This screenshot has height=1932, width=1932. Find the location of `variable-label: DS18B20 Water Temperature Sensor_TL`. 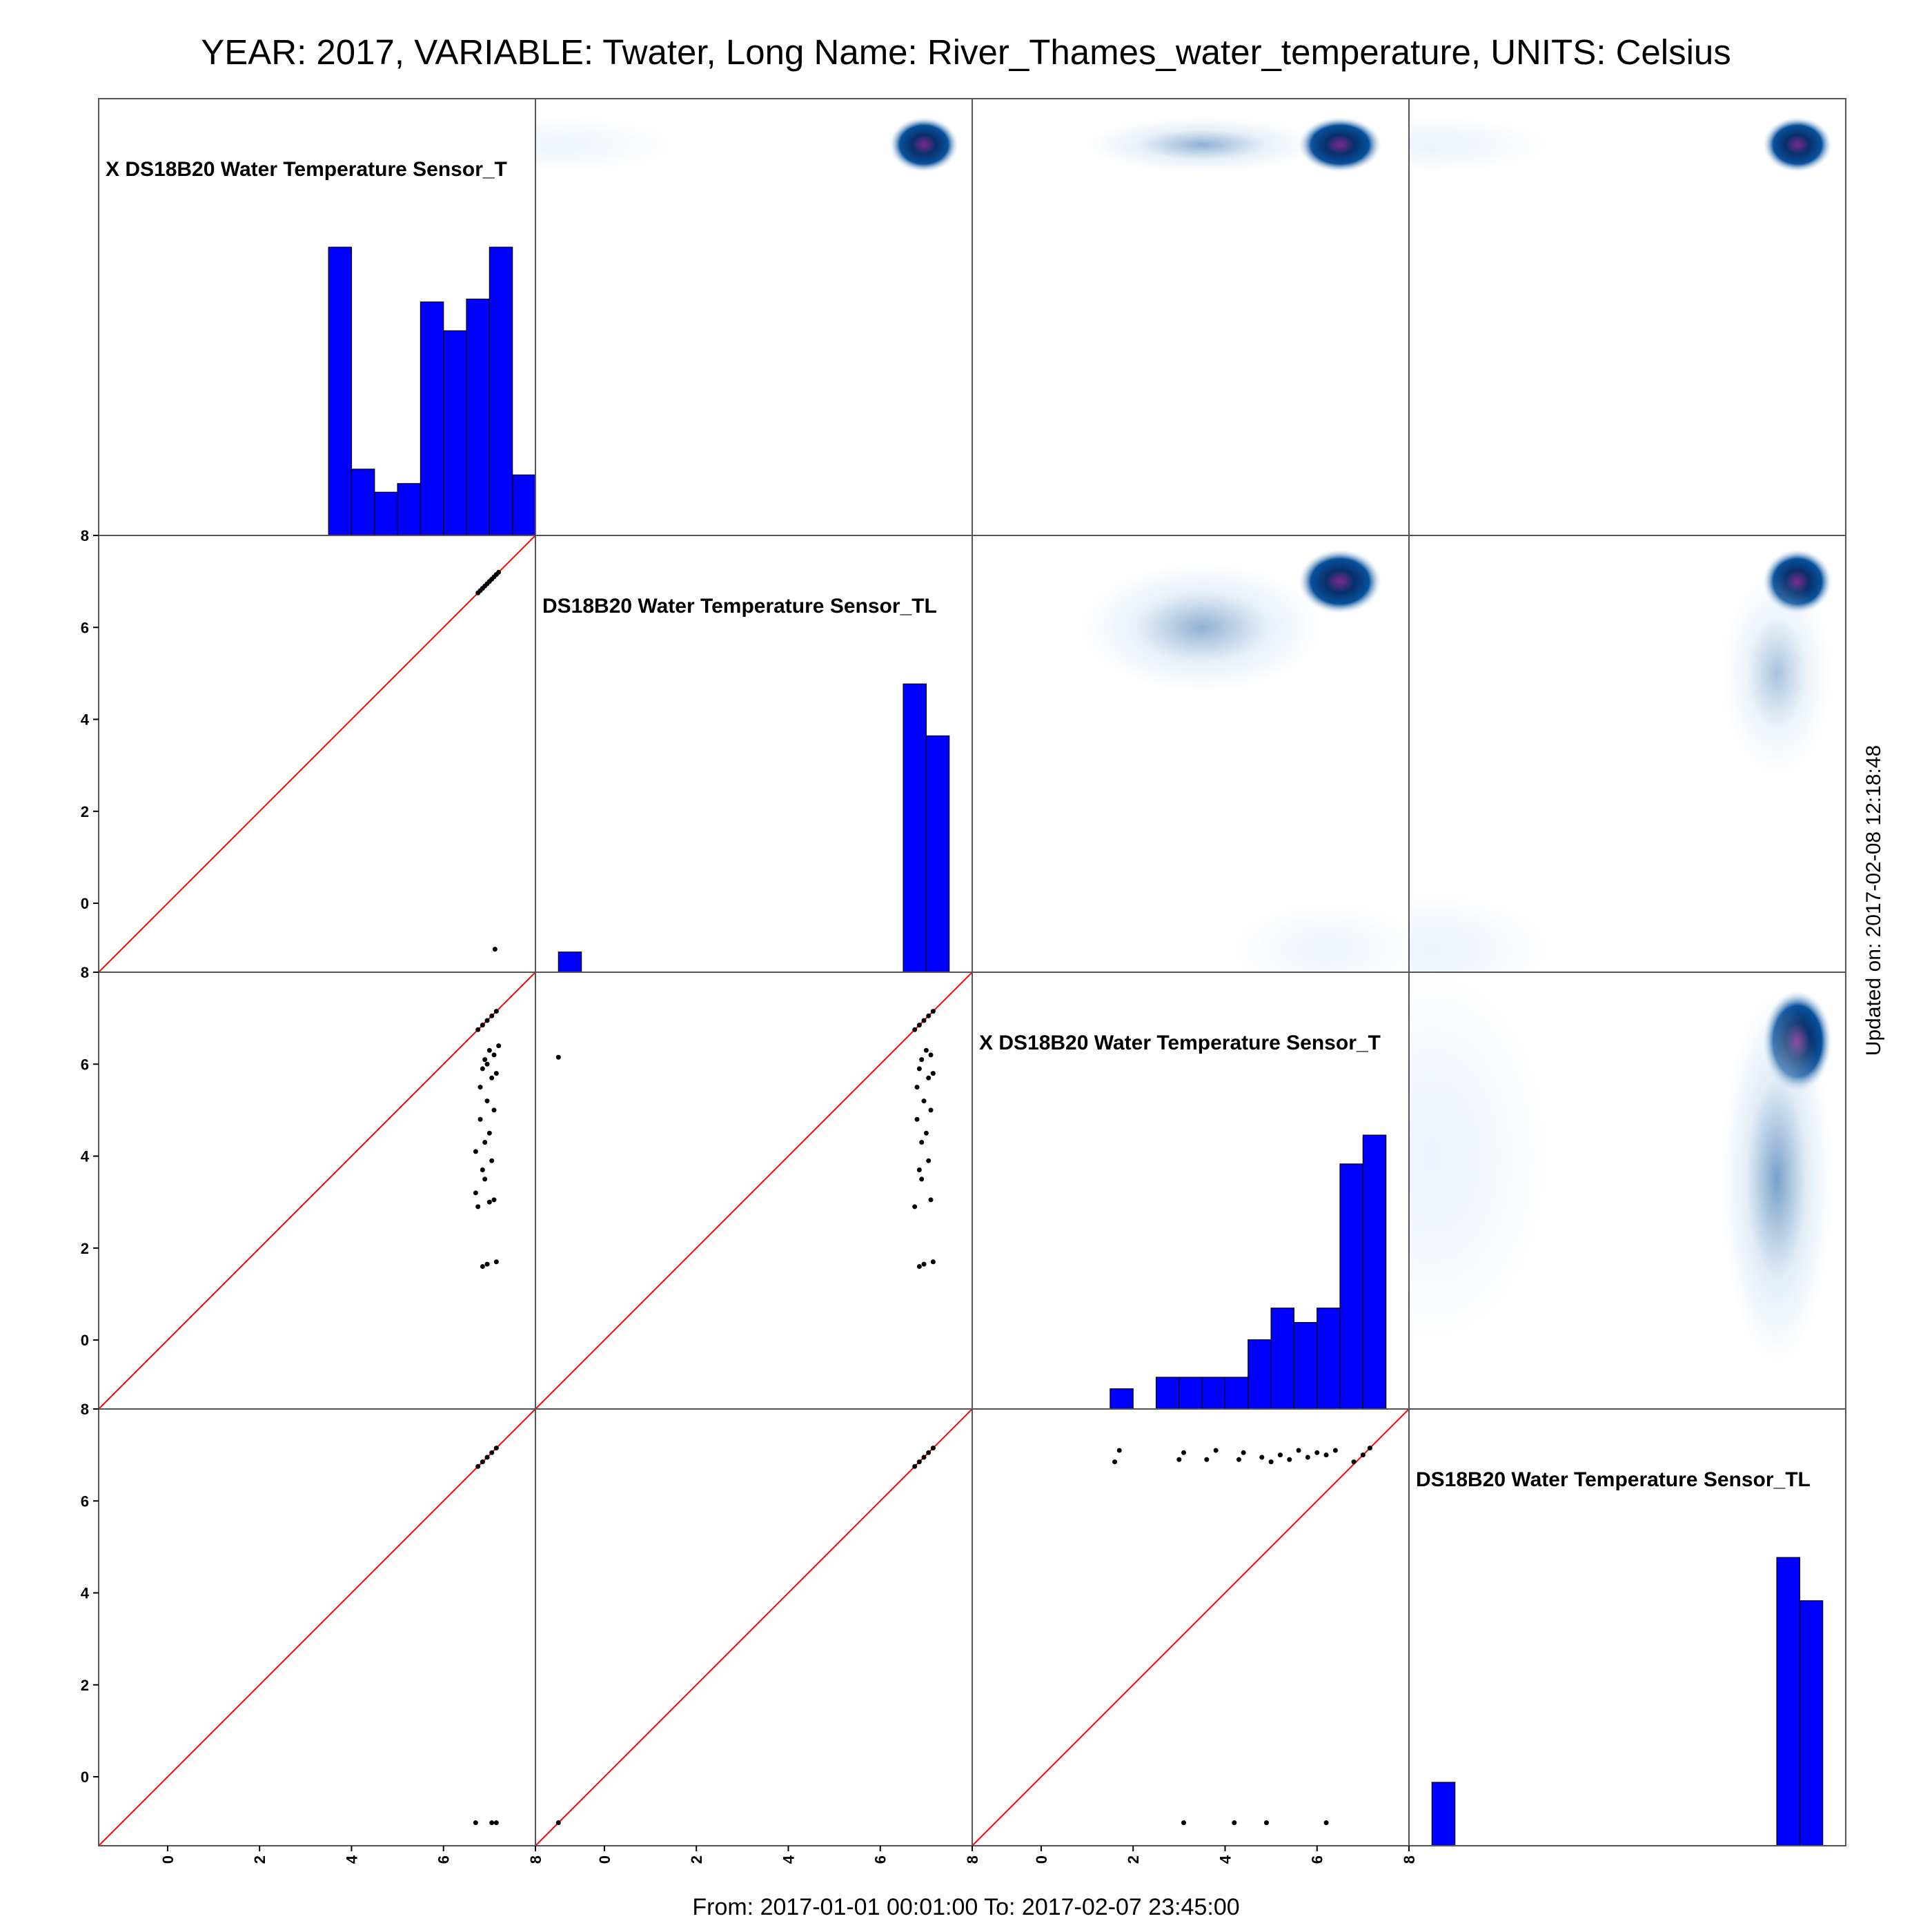

variable-label: DS18B20 Water Temperature Sensor_TL is located at coordinates (739, 606).